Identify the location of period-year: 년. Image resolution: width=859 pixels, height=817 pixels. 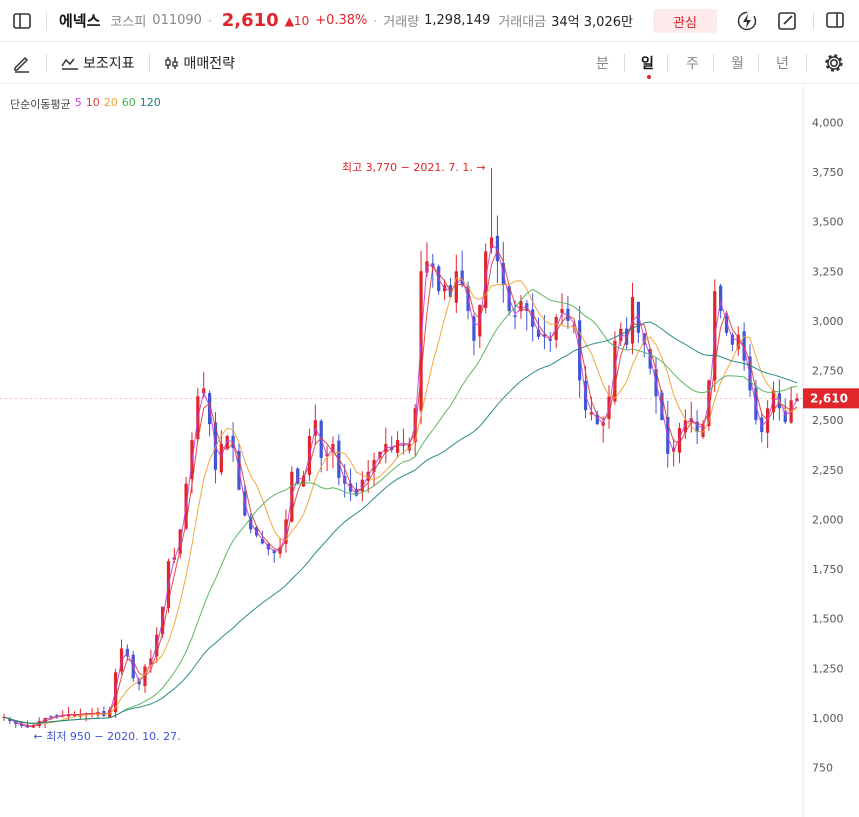
(782, 64).